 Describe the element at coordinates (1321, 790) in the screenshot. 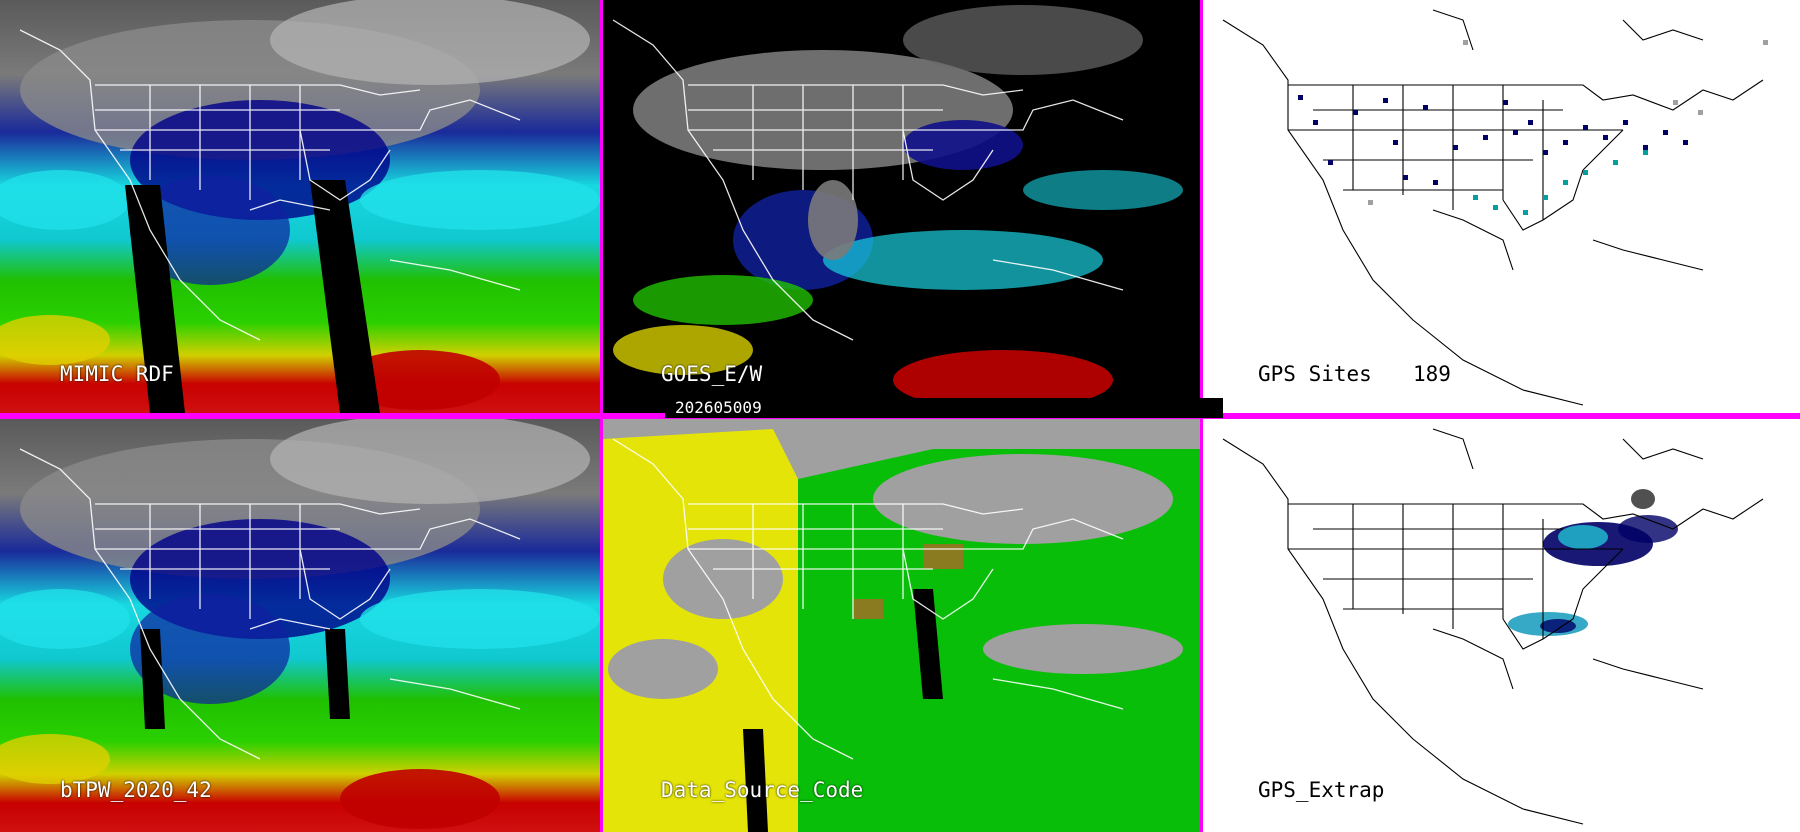

I see `panel-label: GPS_Extrap` at that location.